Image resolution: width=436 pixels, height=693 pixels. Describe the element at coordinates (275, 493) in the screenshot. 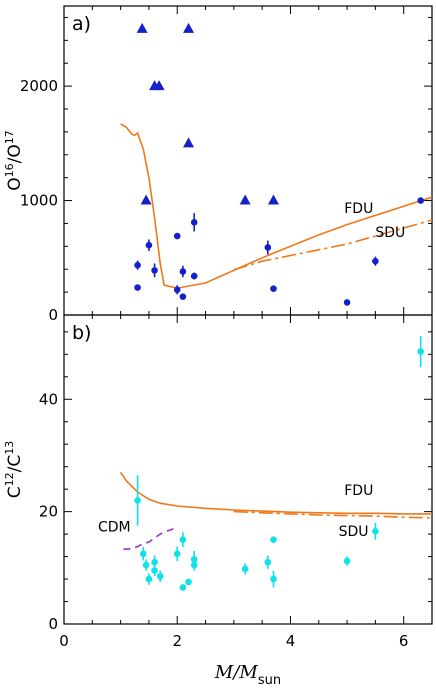

I see `fdu-line` at that location.